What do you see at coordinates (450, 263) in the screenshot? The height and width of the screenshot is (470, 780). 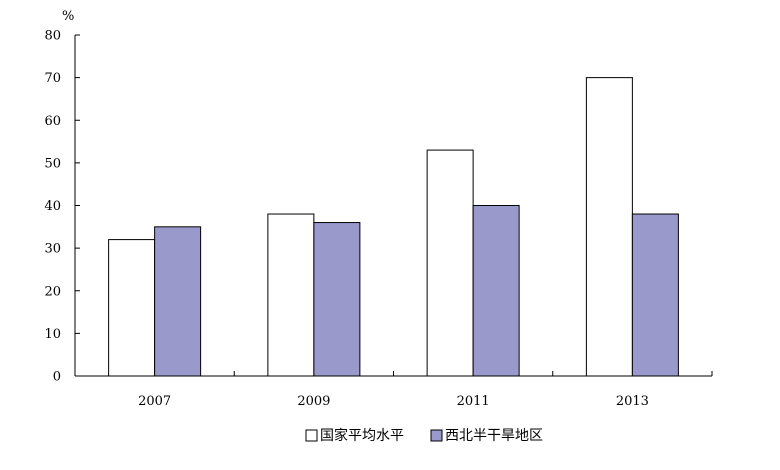 I see `bar-national-average-2011` at bounding box center [450, 263].